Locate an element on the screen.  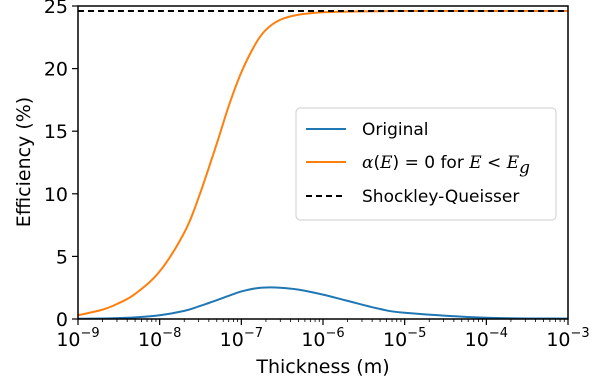
y-tick-label-2: 10 is located at coordinates (56, 195).